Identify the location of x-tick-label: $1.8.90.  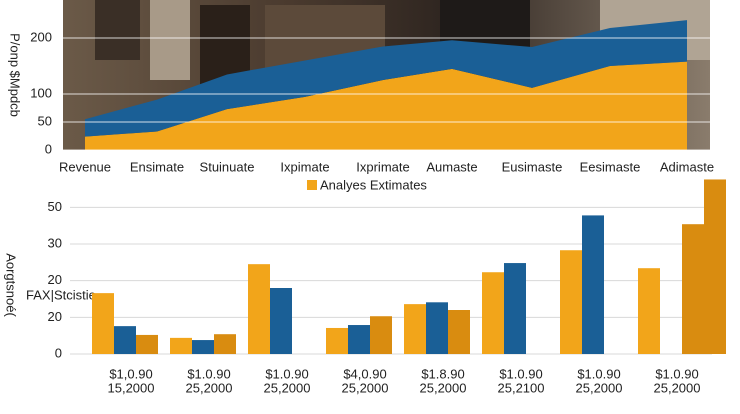
(442, 373).